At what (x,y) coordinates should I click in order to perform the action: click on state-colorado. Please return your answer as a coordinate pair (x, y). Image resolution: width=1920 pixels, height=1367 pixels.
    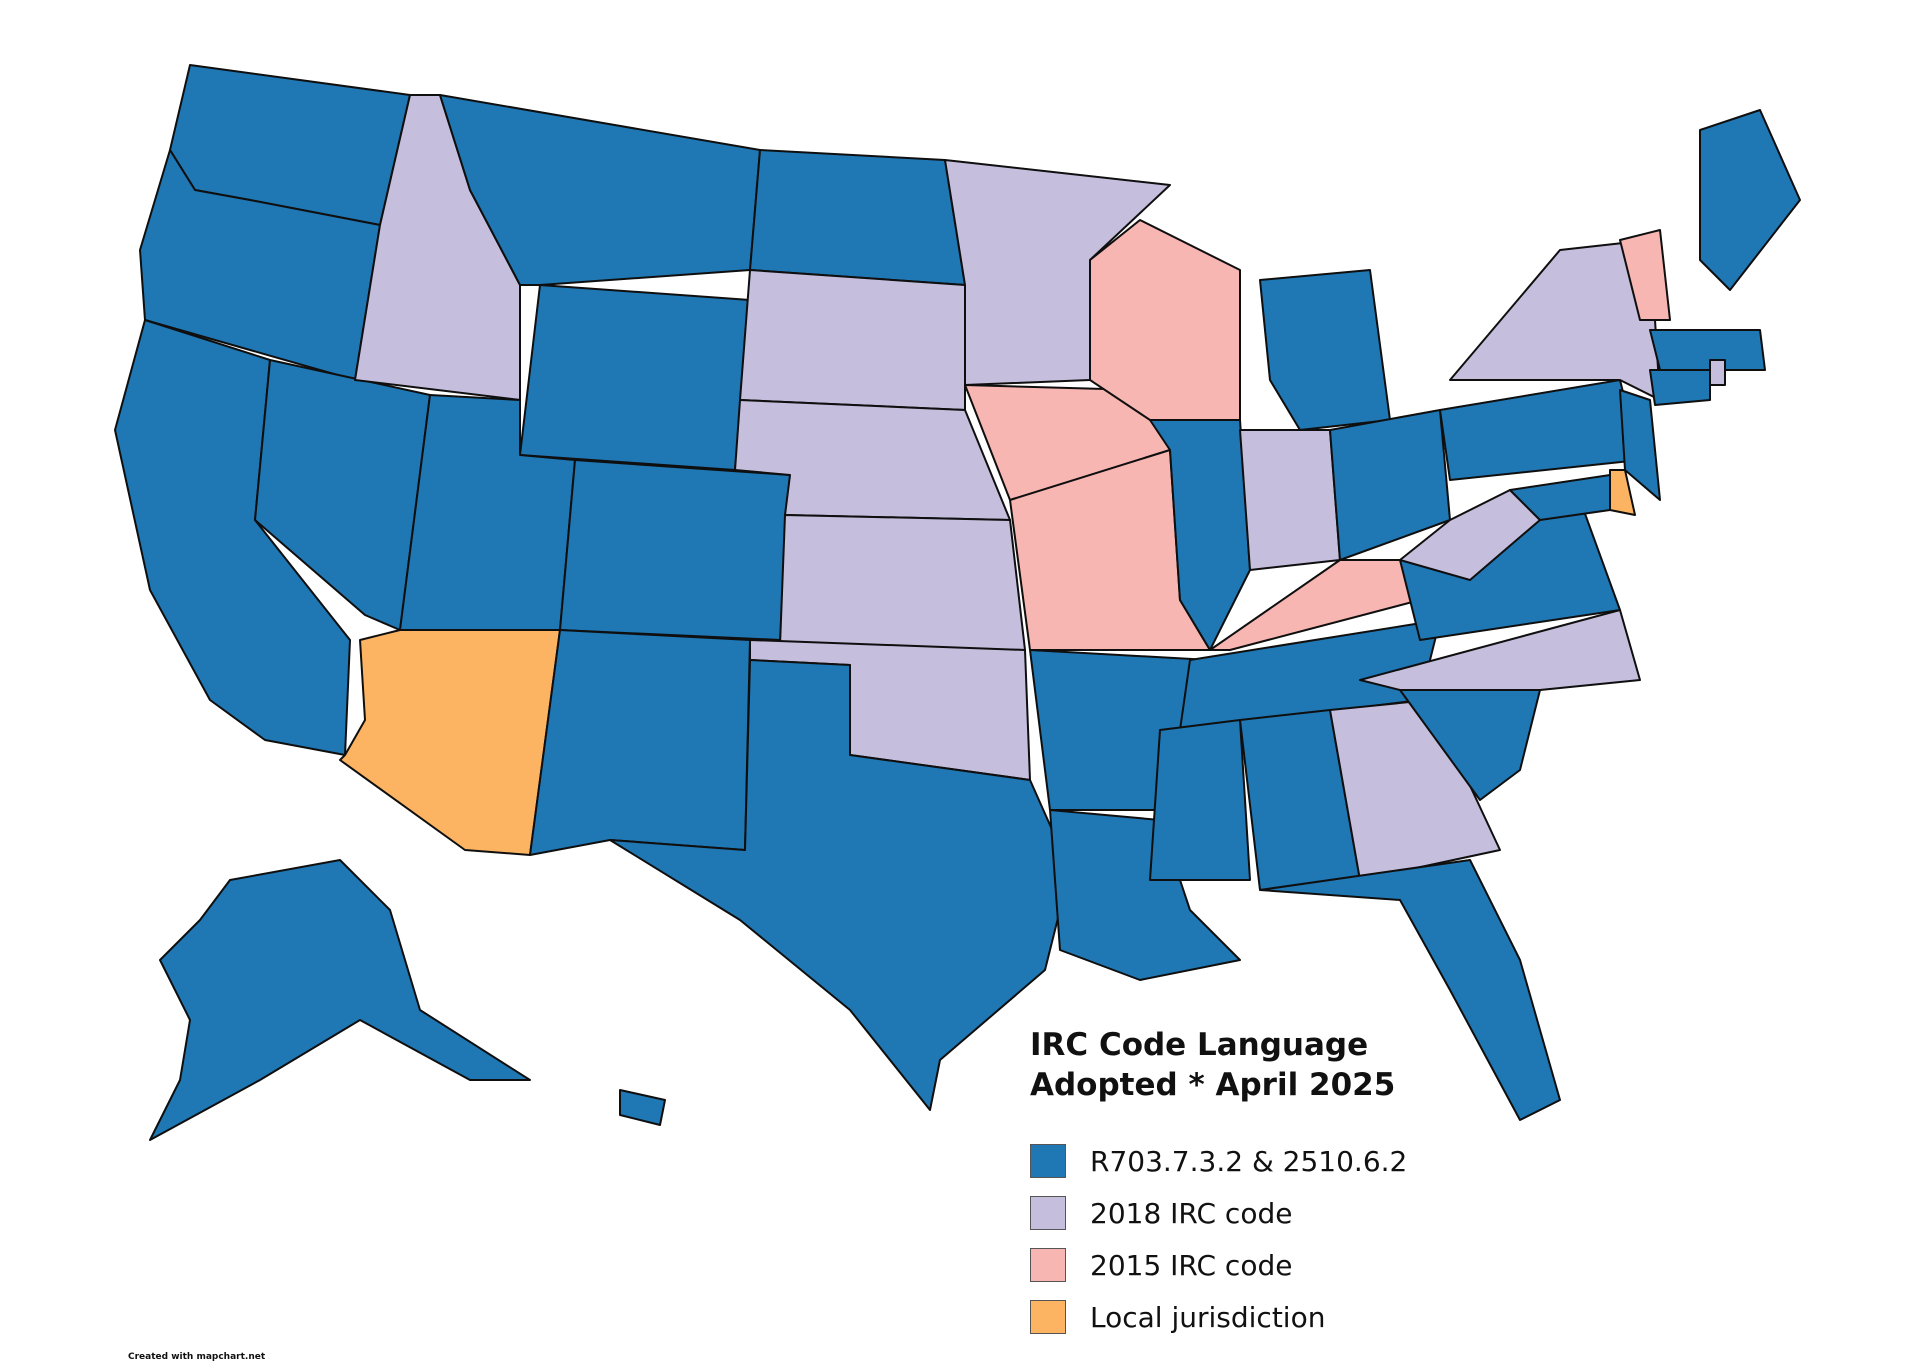
    Looking at the image, I should click on (675, 550).